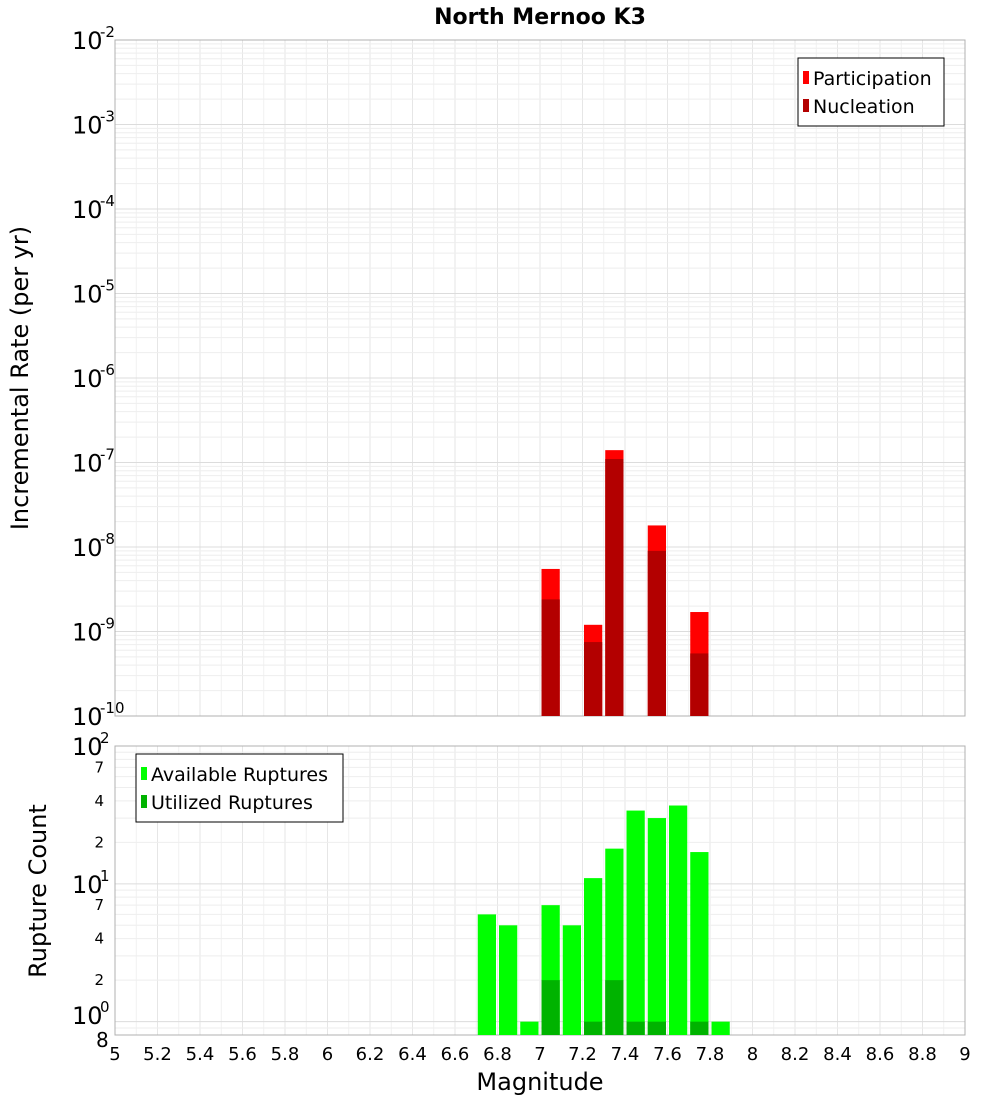 The height and width of the screenshot is (1100, 1000). I want to click on x-tick-label: 8.4, so click(837, 1054).